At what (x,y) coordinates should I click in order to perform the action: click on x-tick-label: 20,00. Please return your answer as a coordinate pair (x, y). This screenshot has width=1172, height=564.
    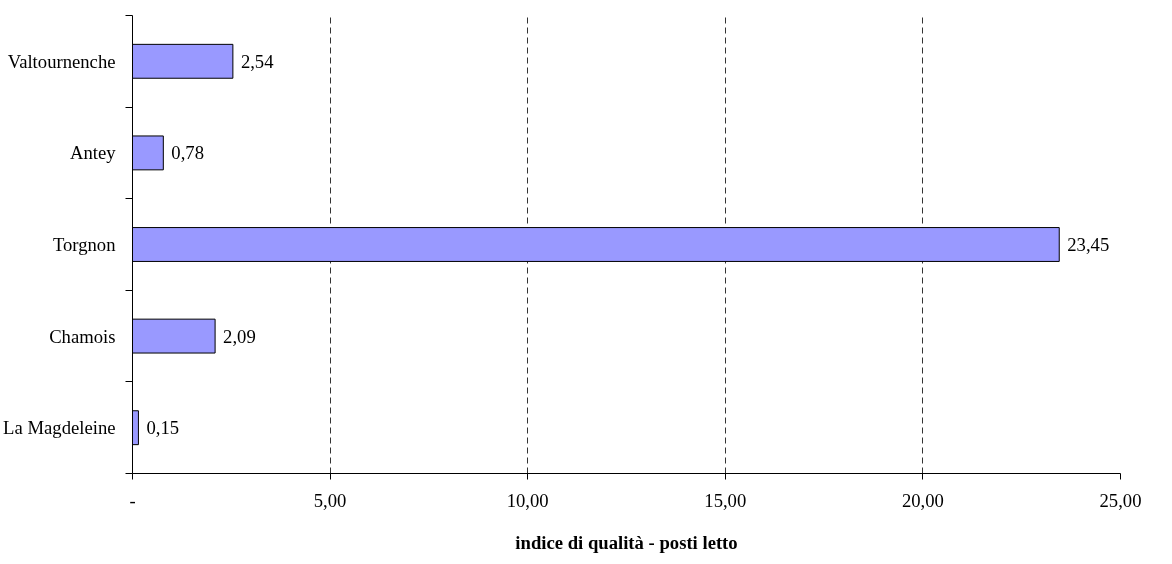
    Looking at the image, I should click on (922, 500).